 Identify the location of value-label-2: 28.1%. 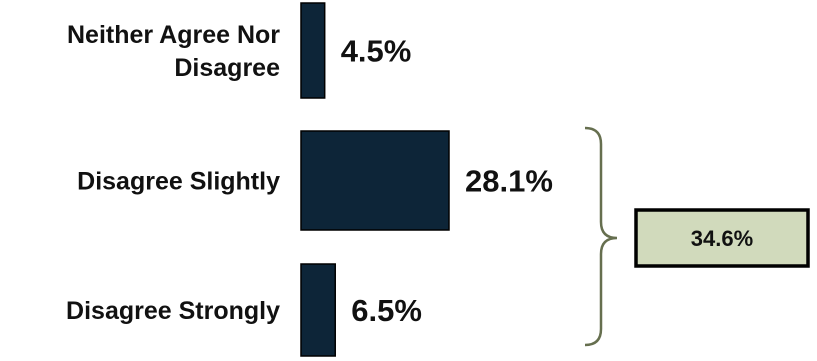
(509, 181).